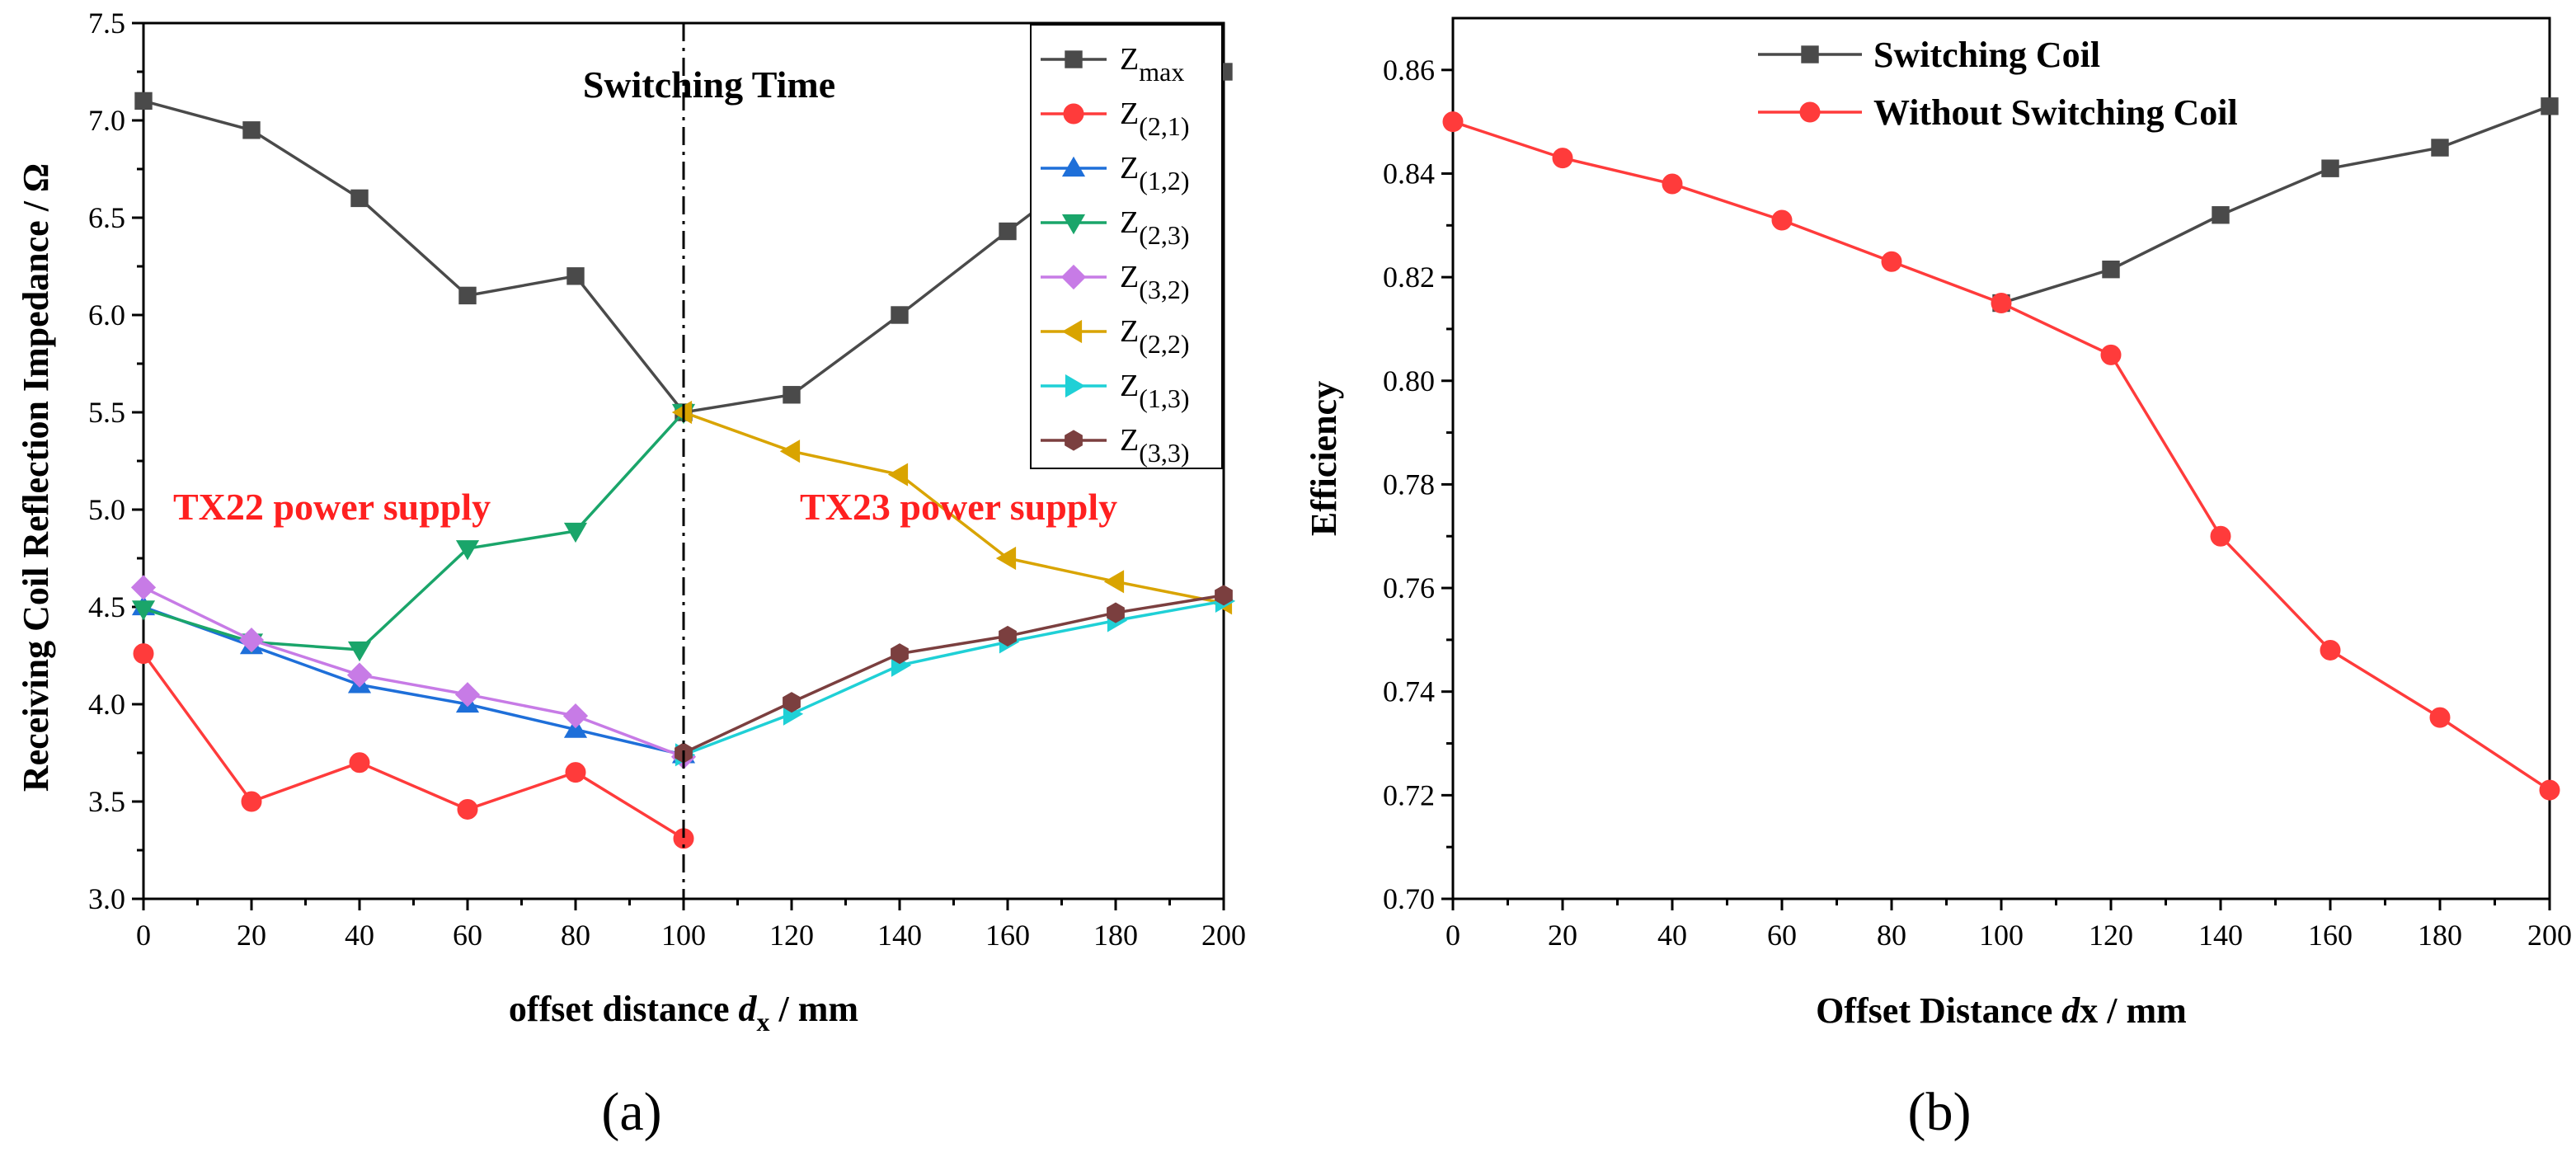 Image resolution: width=2576 pixels, height=1152 pixels. What do you see at coordinates (36, 477) in the screenshot?
I see `y-axis-title: Receiving Coil Reflection Impedance / Ω` at bounding box center [36, 477].